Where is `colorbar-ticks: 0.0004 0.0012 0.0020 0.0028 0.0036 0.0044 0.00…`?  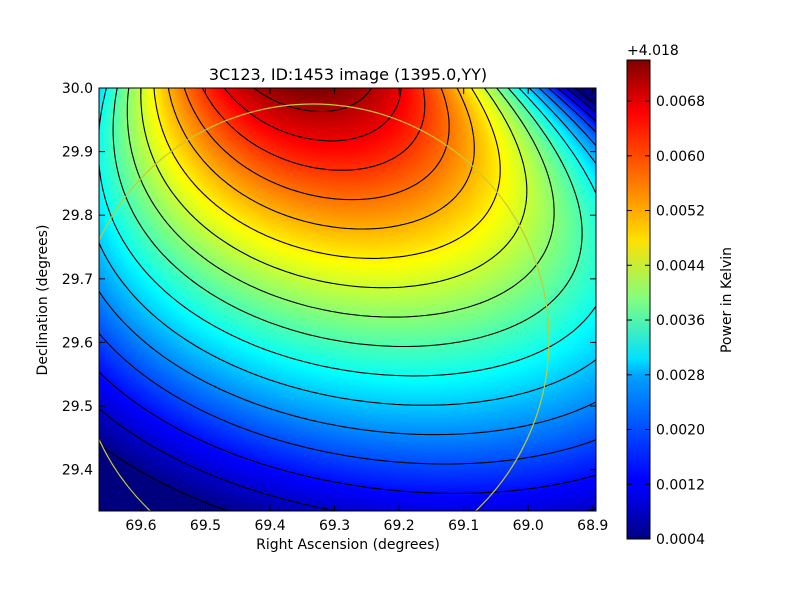
colorbar-ticks: 0.0004 0.0012 0.0020 0.0028 0.0036 0.0044 0.00… is located at coordinates (666, 321).